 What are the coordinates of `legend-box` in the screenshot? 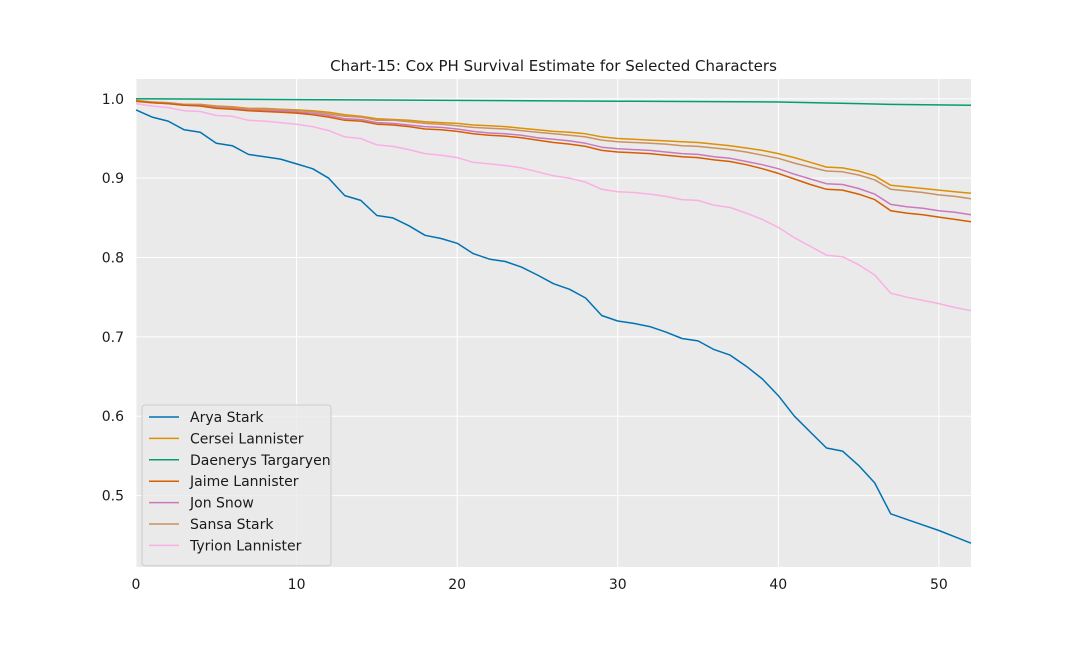 It's located at (236, 485).